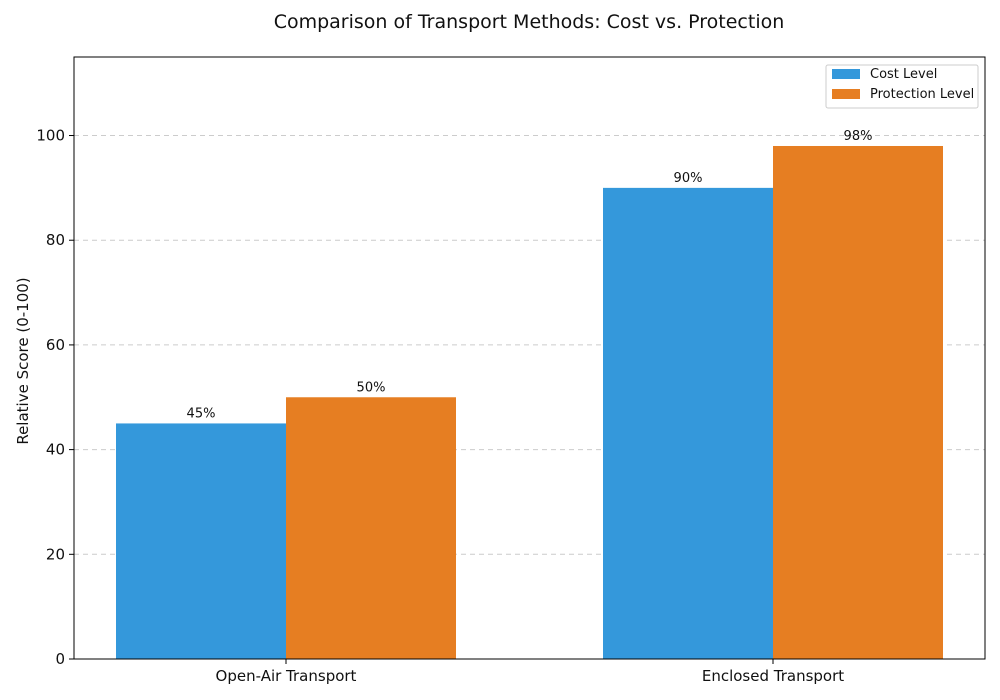 Image resolution: width=1000 pixels, height=700 pixels. Describe the element at coordinates (773, 676) in the screenshot. I see `x-tick-label: Enclosed Transport` at that location.